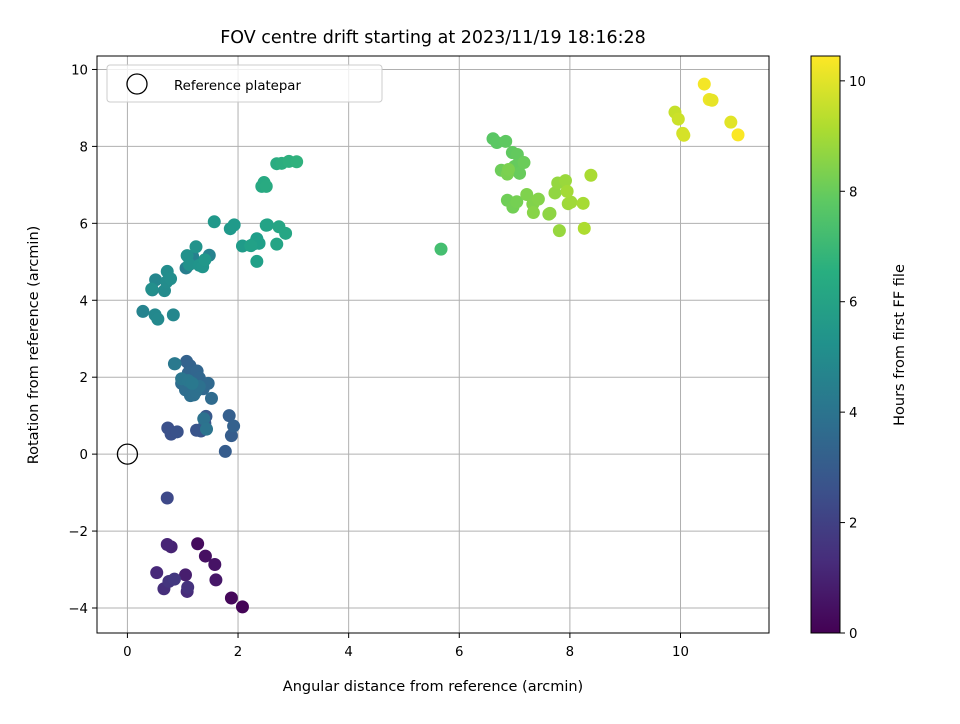 The image size is (960, 724). What do you see at coordinates (84, 301) in the screenshot?
I see `y-tick-label: 4` at bounding box center [84, 301].